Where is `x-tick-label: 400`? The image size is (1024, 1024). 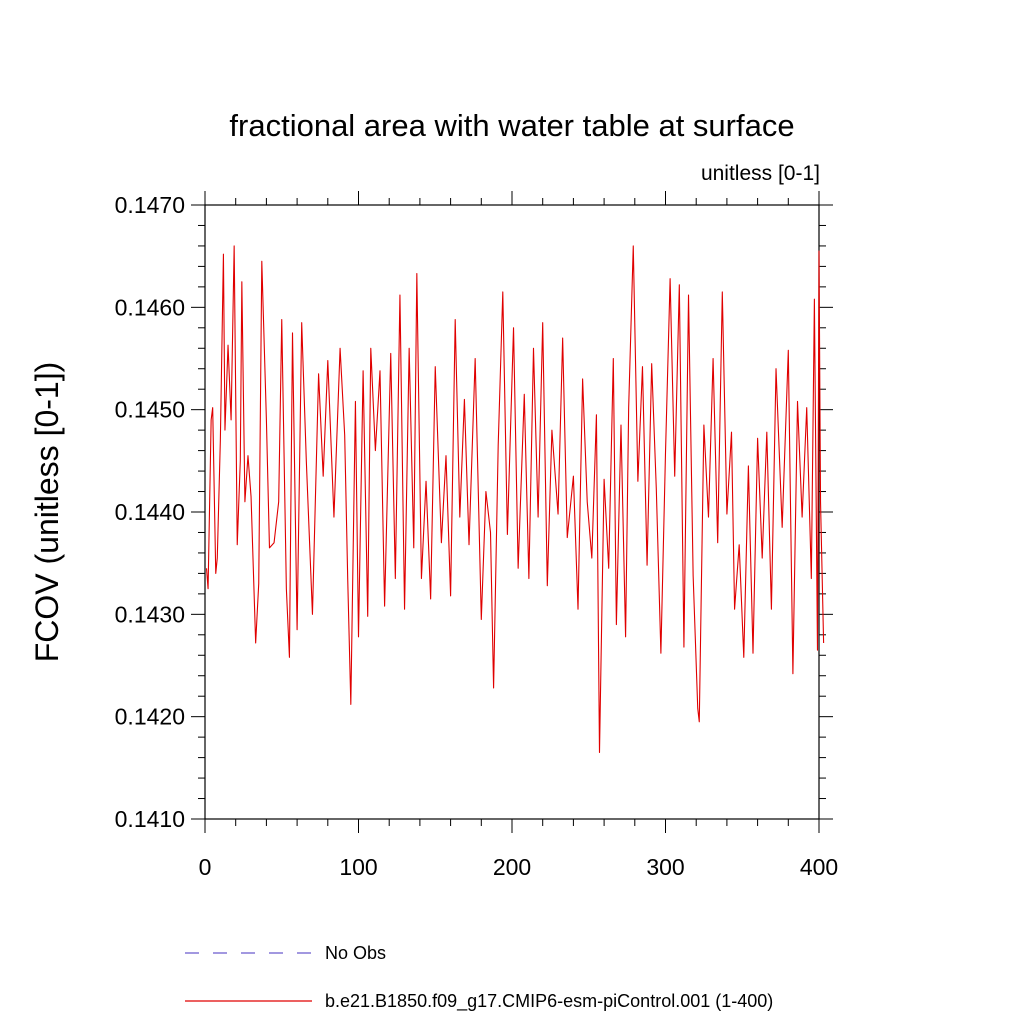 x-tick-label: 400 is located at coordinates (819, 867).